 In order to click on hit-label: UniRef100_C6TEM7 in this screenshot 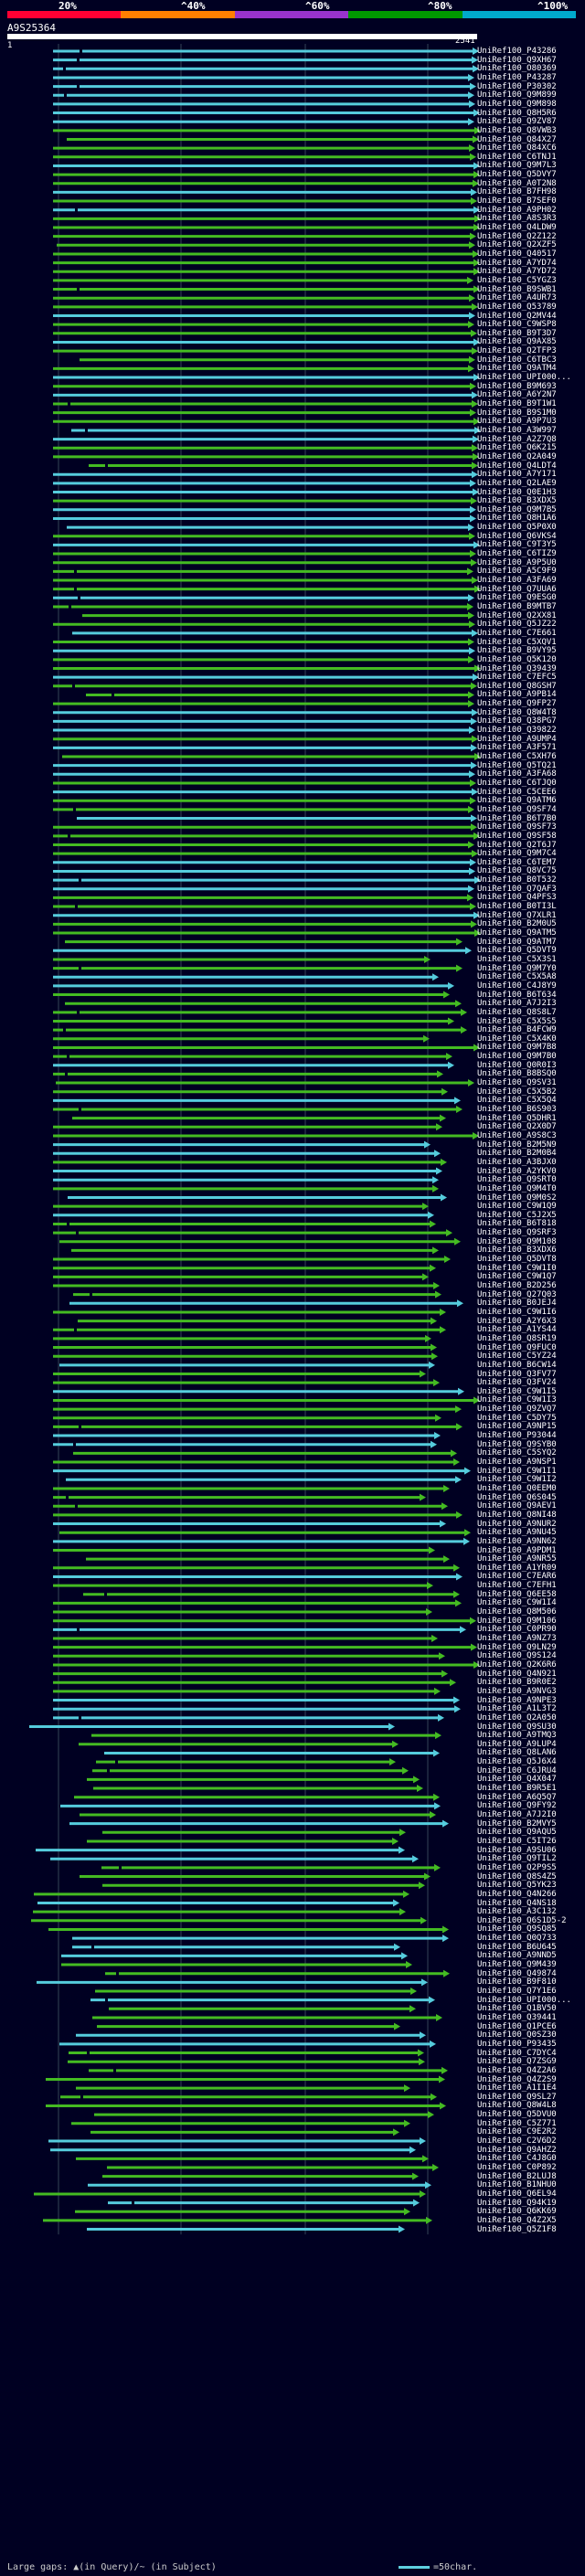, I will do `click(517, 862)`.